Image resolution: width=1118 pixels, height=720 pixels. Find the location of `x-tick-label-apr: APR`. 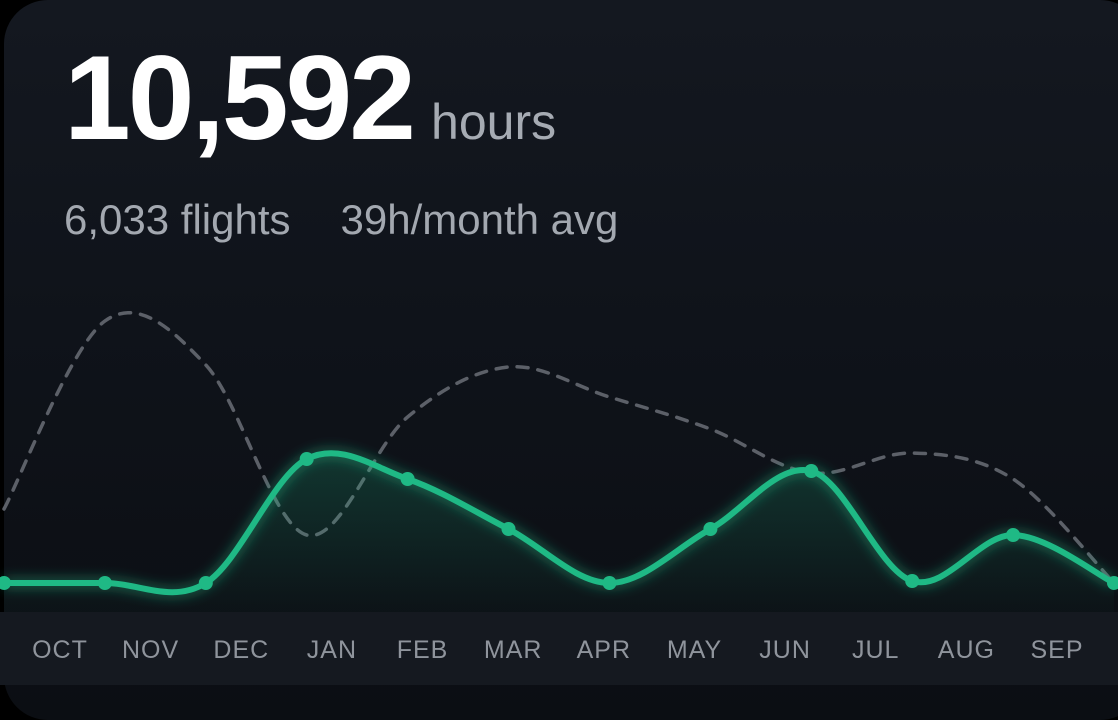

x-tick-label-apr: APR is located at coordinates (604, 650).